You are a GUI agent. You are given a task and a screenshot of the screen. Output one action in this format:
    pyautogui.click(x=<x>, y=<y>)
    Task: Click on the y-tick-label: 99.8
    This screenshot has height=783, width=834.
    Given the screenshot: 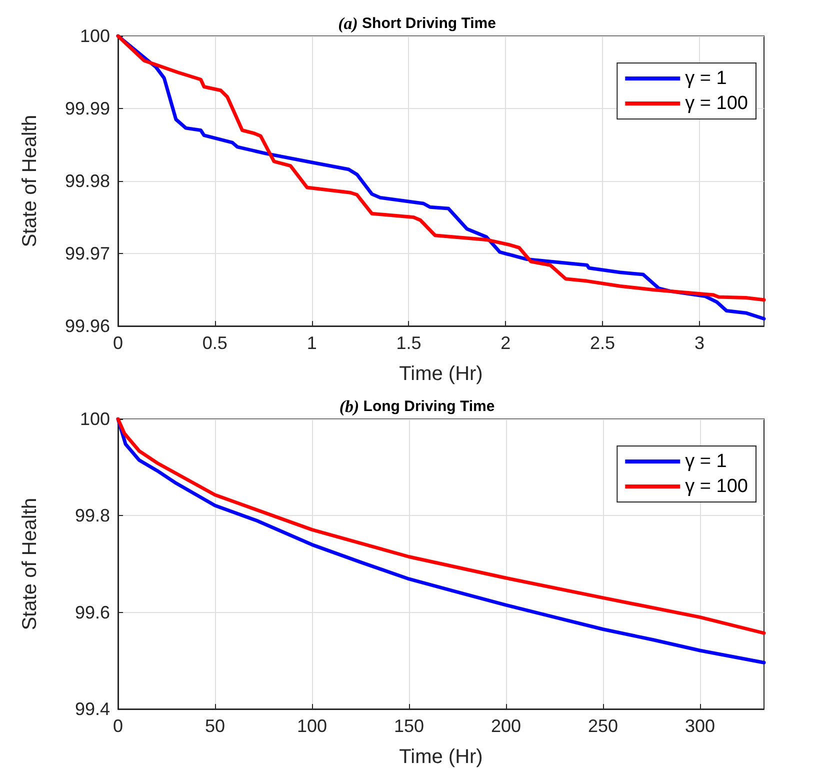 What is the action you would take?
    pyautogui.click(x=92, y=516)
    